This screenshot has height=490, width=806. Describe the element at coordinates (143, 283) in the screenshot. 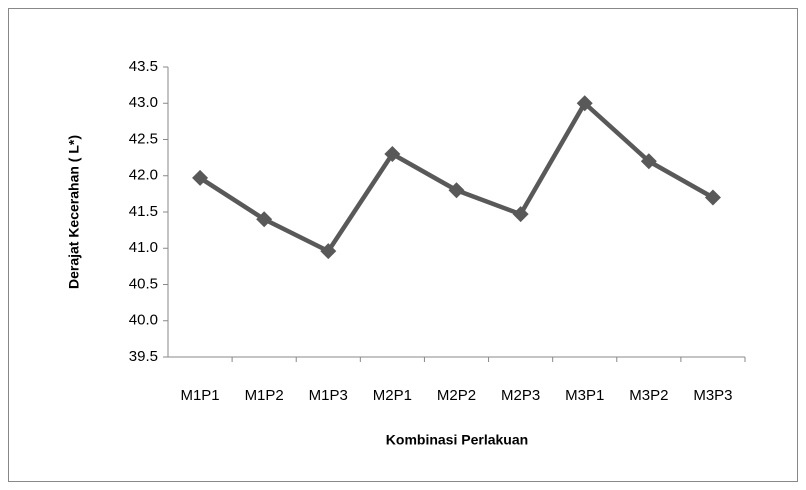

I see `y-tick-label: 40.5` at that location.